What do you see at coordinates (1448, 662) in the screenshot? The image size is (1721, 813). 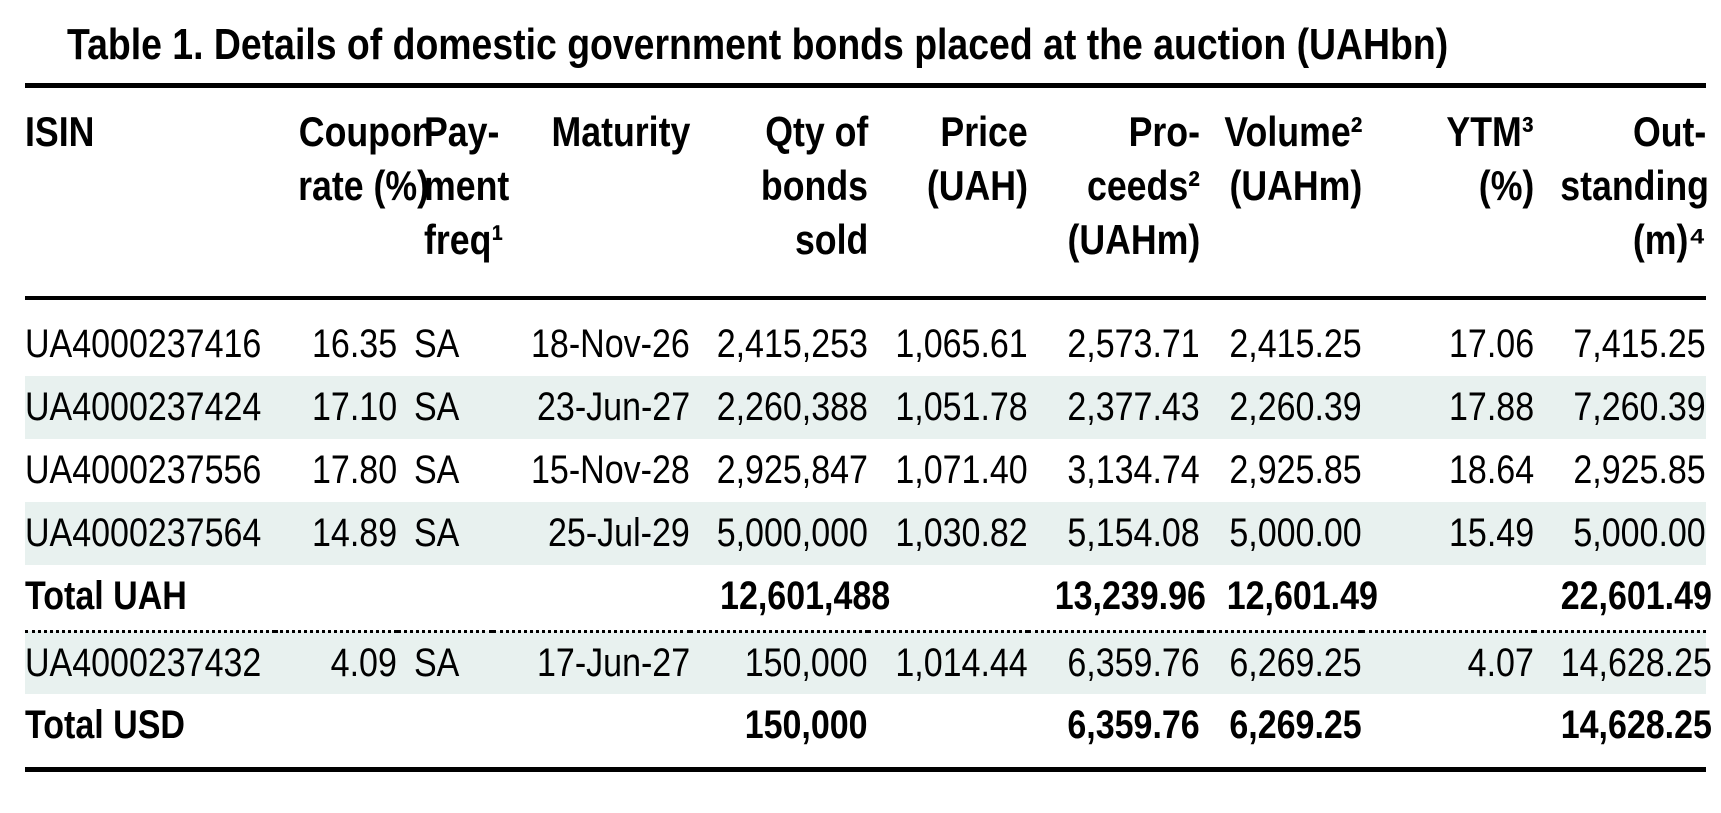 I see `cell-ytm: 4.07` at bounding box center [1448, 662].